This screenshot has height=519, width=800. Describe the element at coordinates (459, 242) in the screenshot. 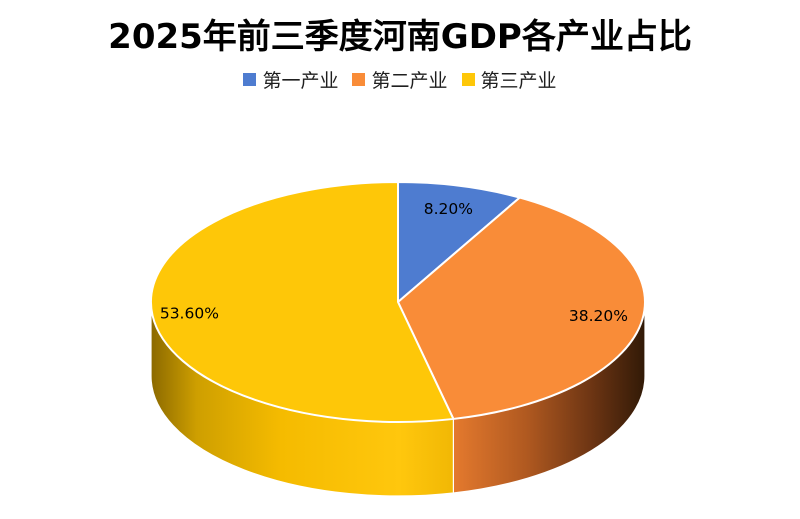

I see `pie-slice-first-industry` at that location.